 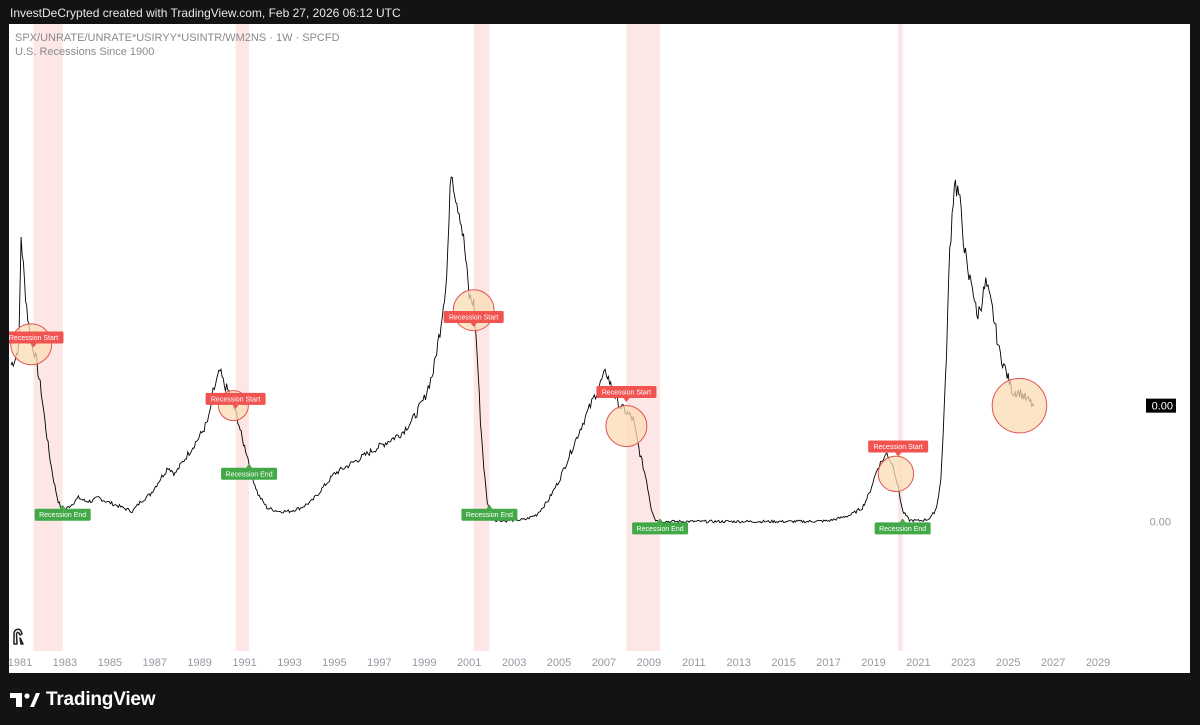 I want to click on last-value-label: 0.00, so click(x=1162, y=407).